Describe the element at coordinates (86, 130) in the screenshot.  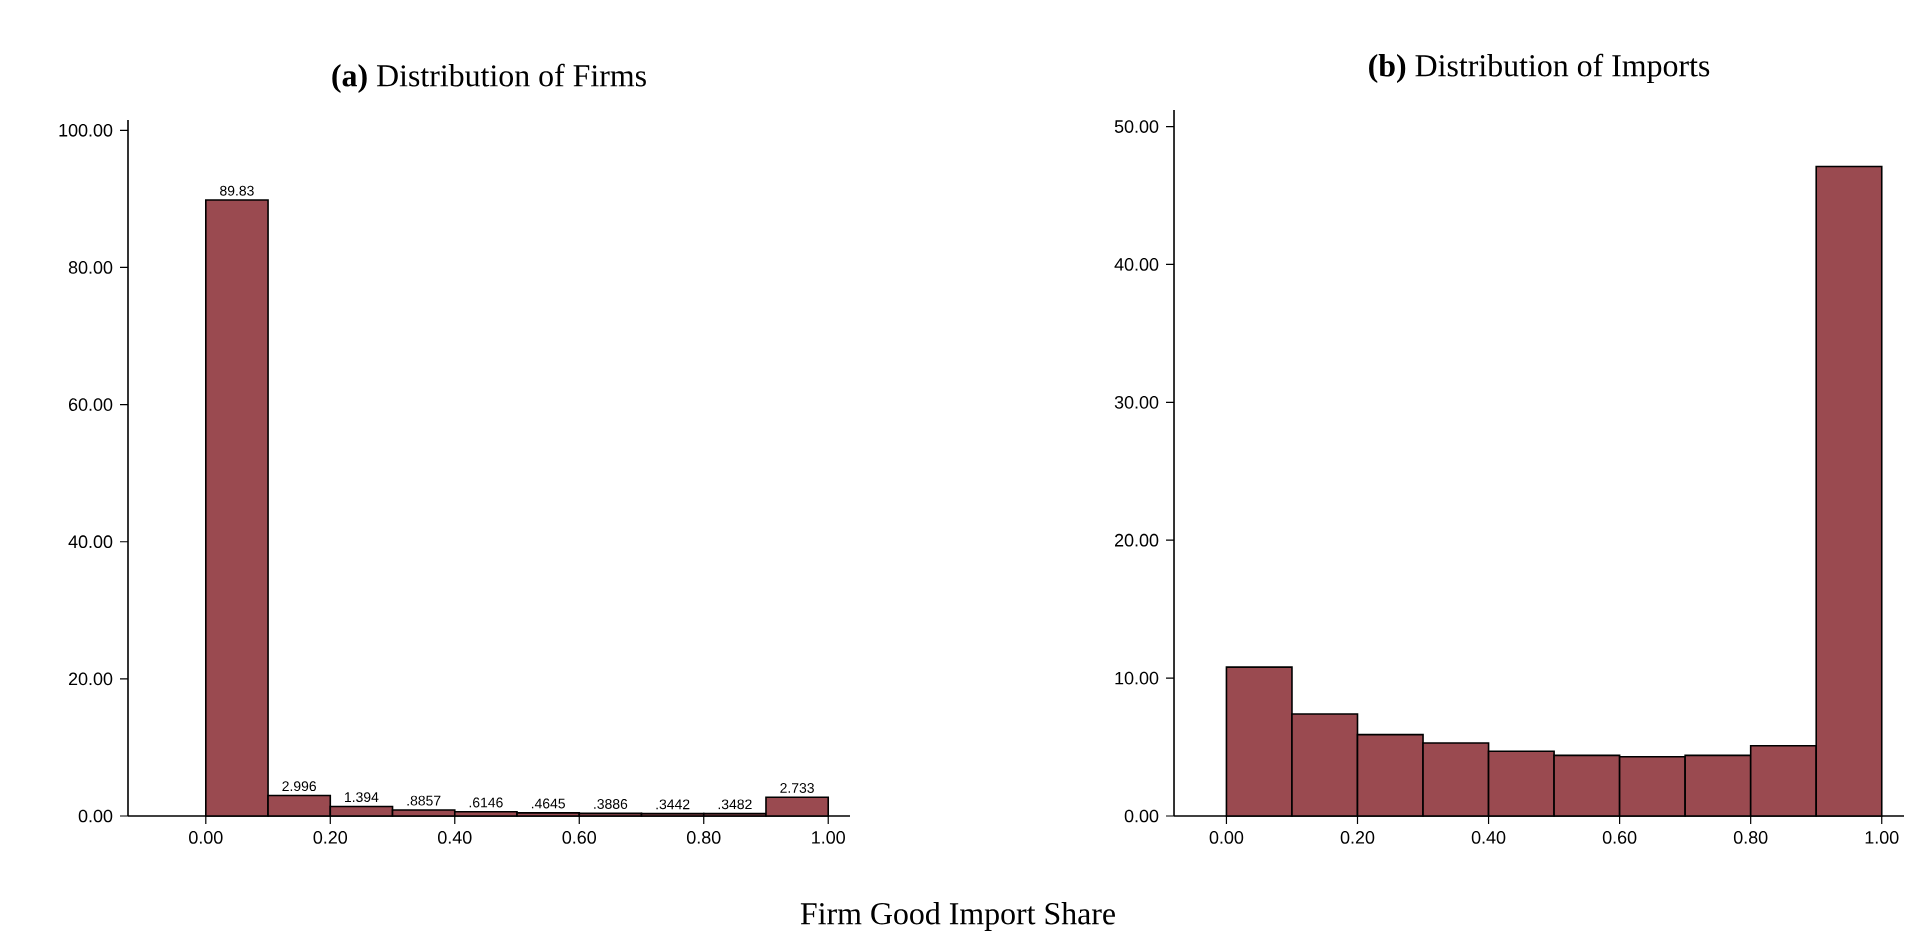
I see `y-tick-label: 100.00` at that location.